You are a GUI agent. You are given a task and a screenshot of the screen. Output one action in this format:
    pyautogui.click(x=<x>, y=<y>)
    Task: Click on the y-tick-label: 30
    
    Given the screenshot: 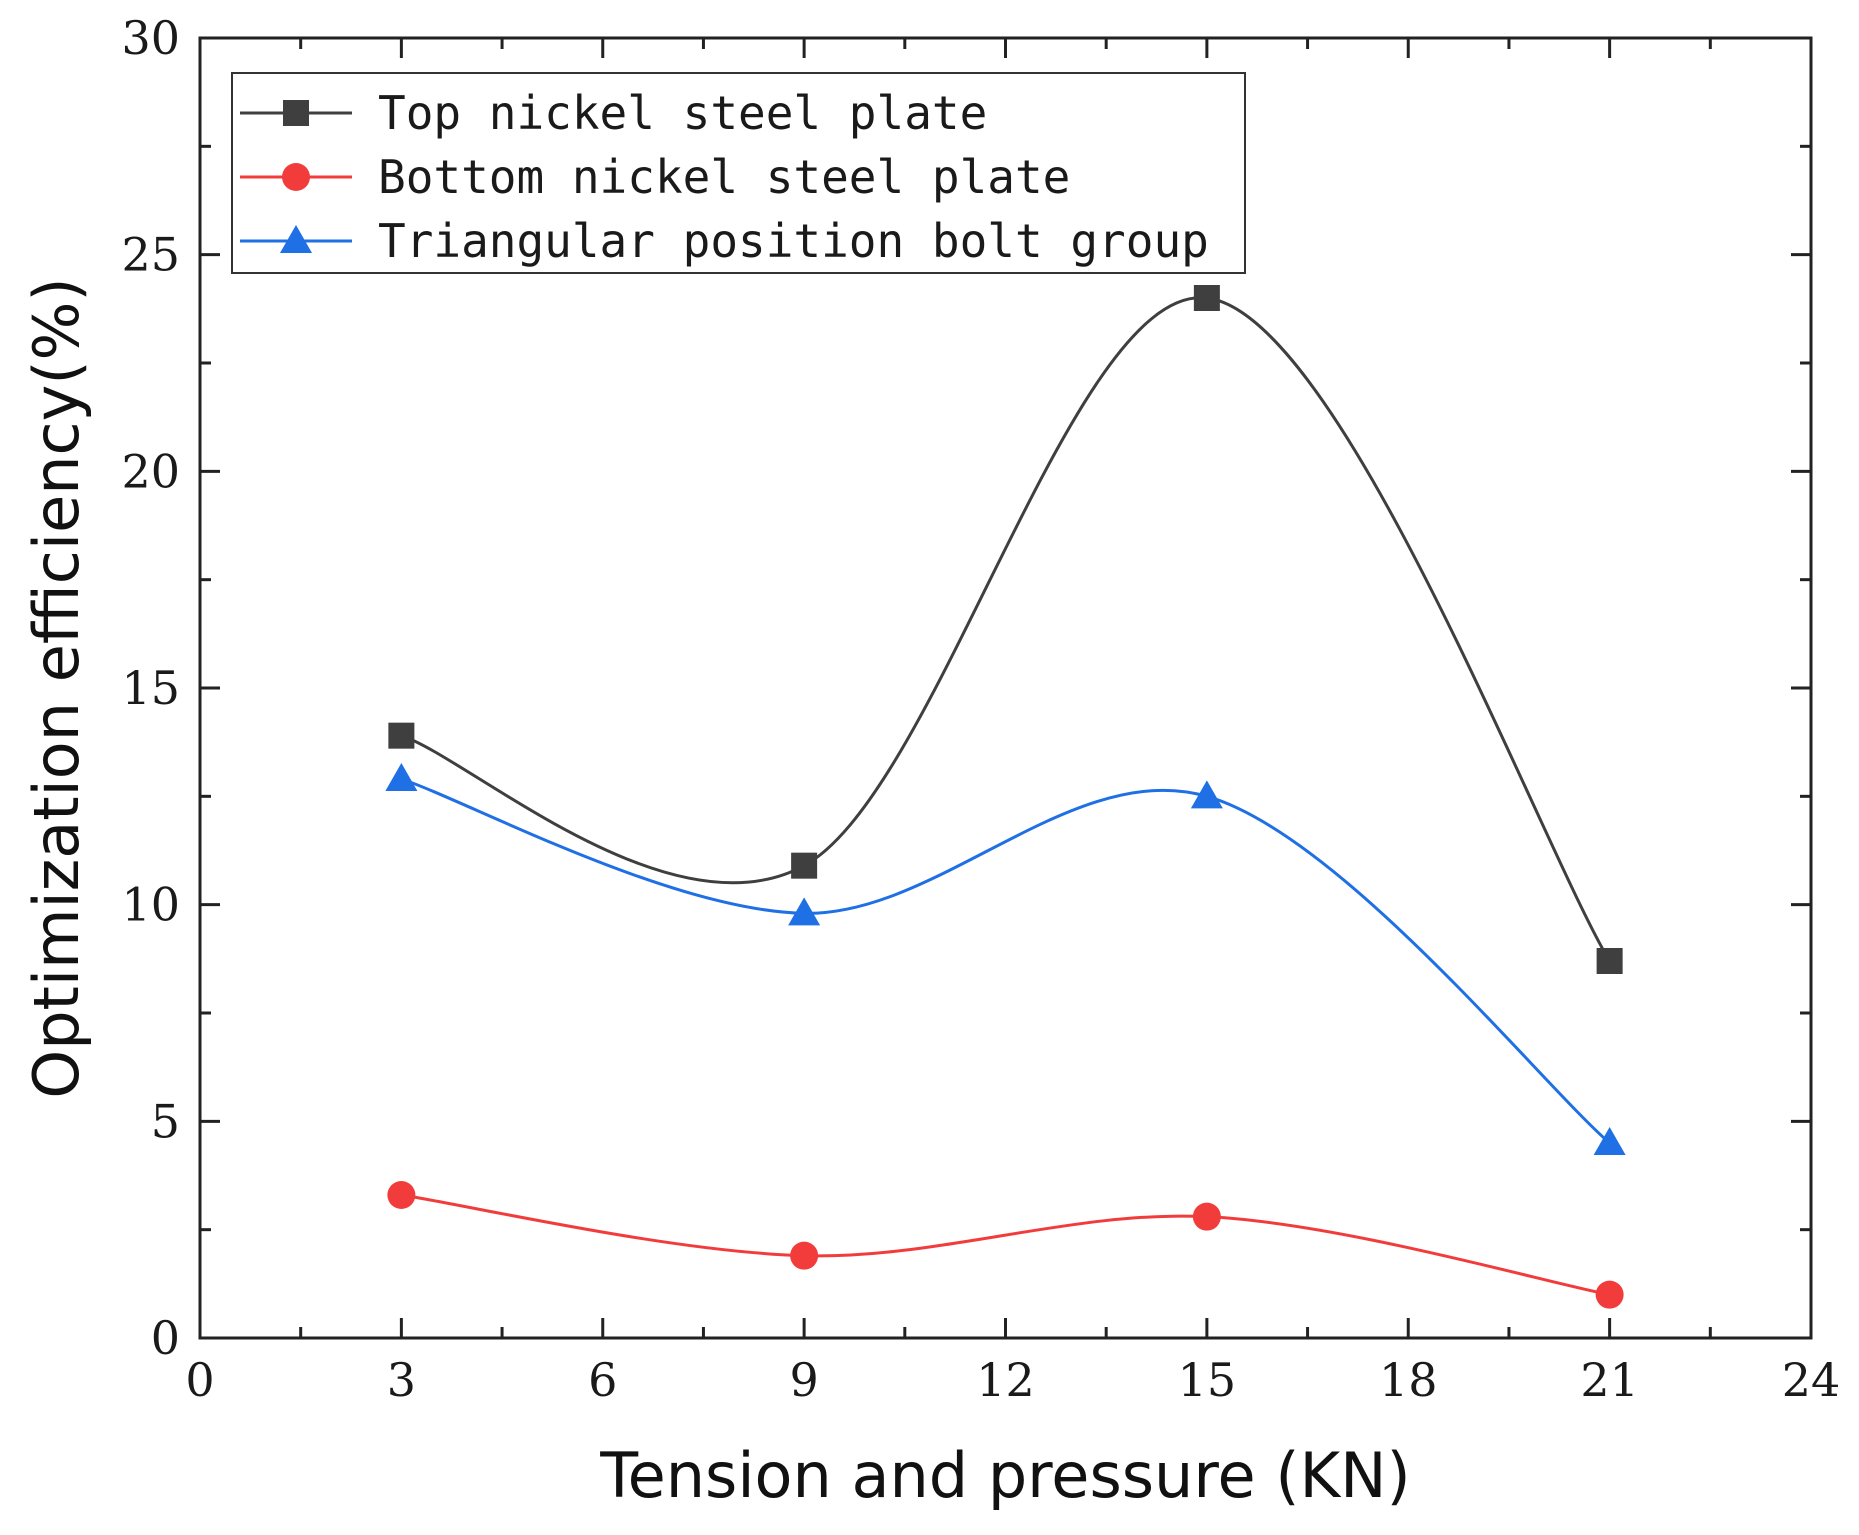 What is the action you would take?
    pyautogui.click(x=150, y=38)
    